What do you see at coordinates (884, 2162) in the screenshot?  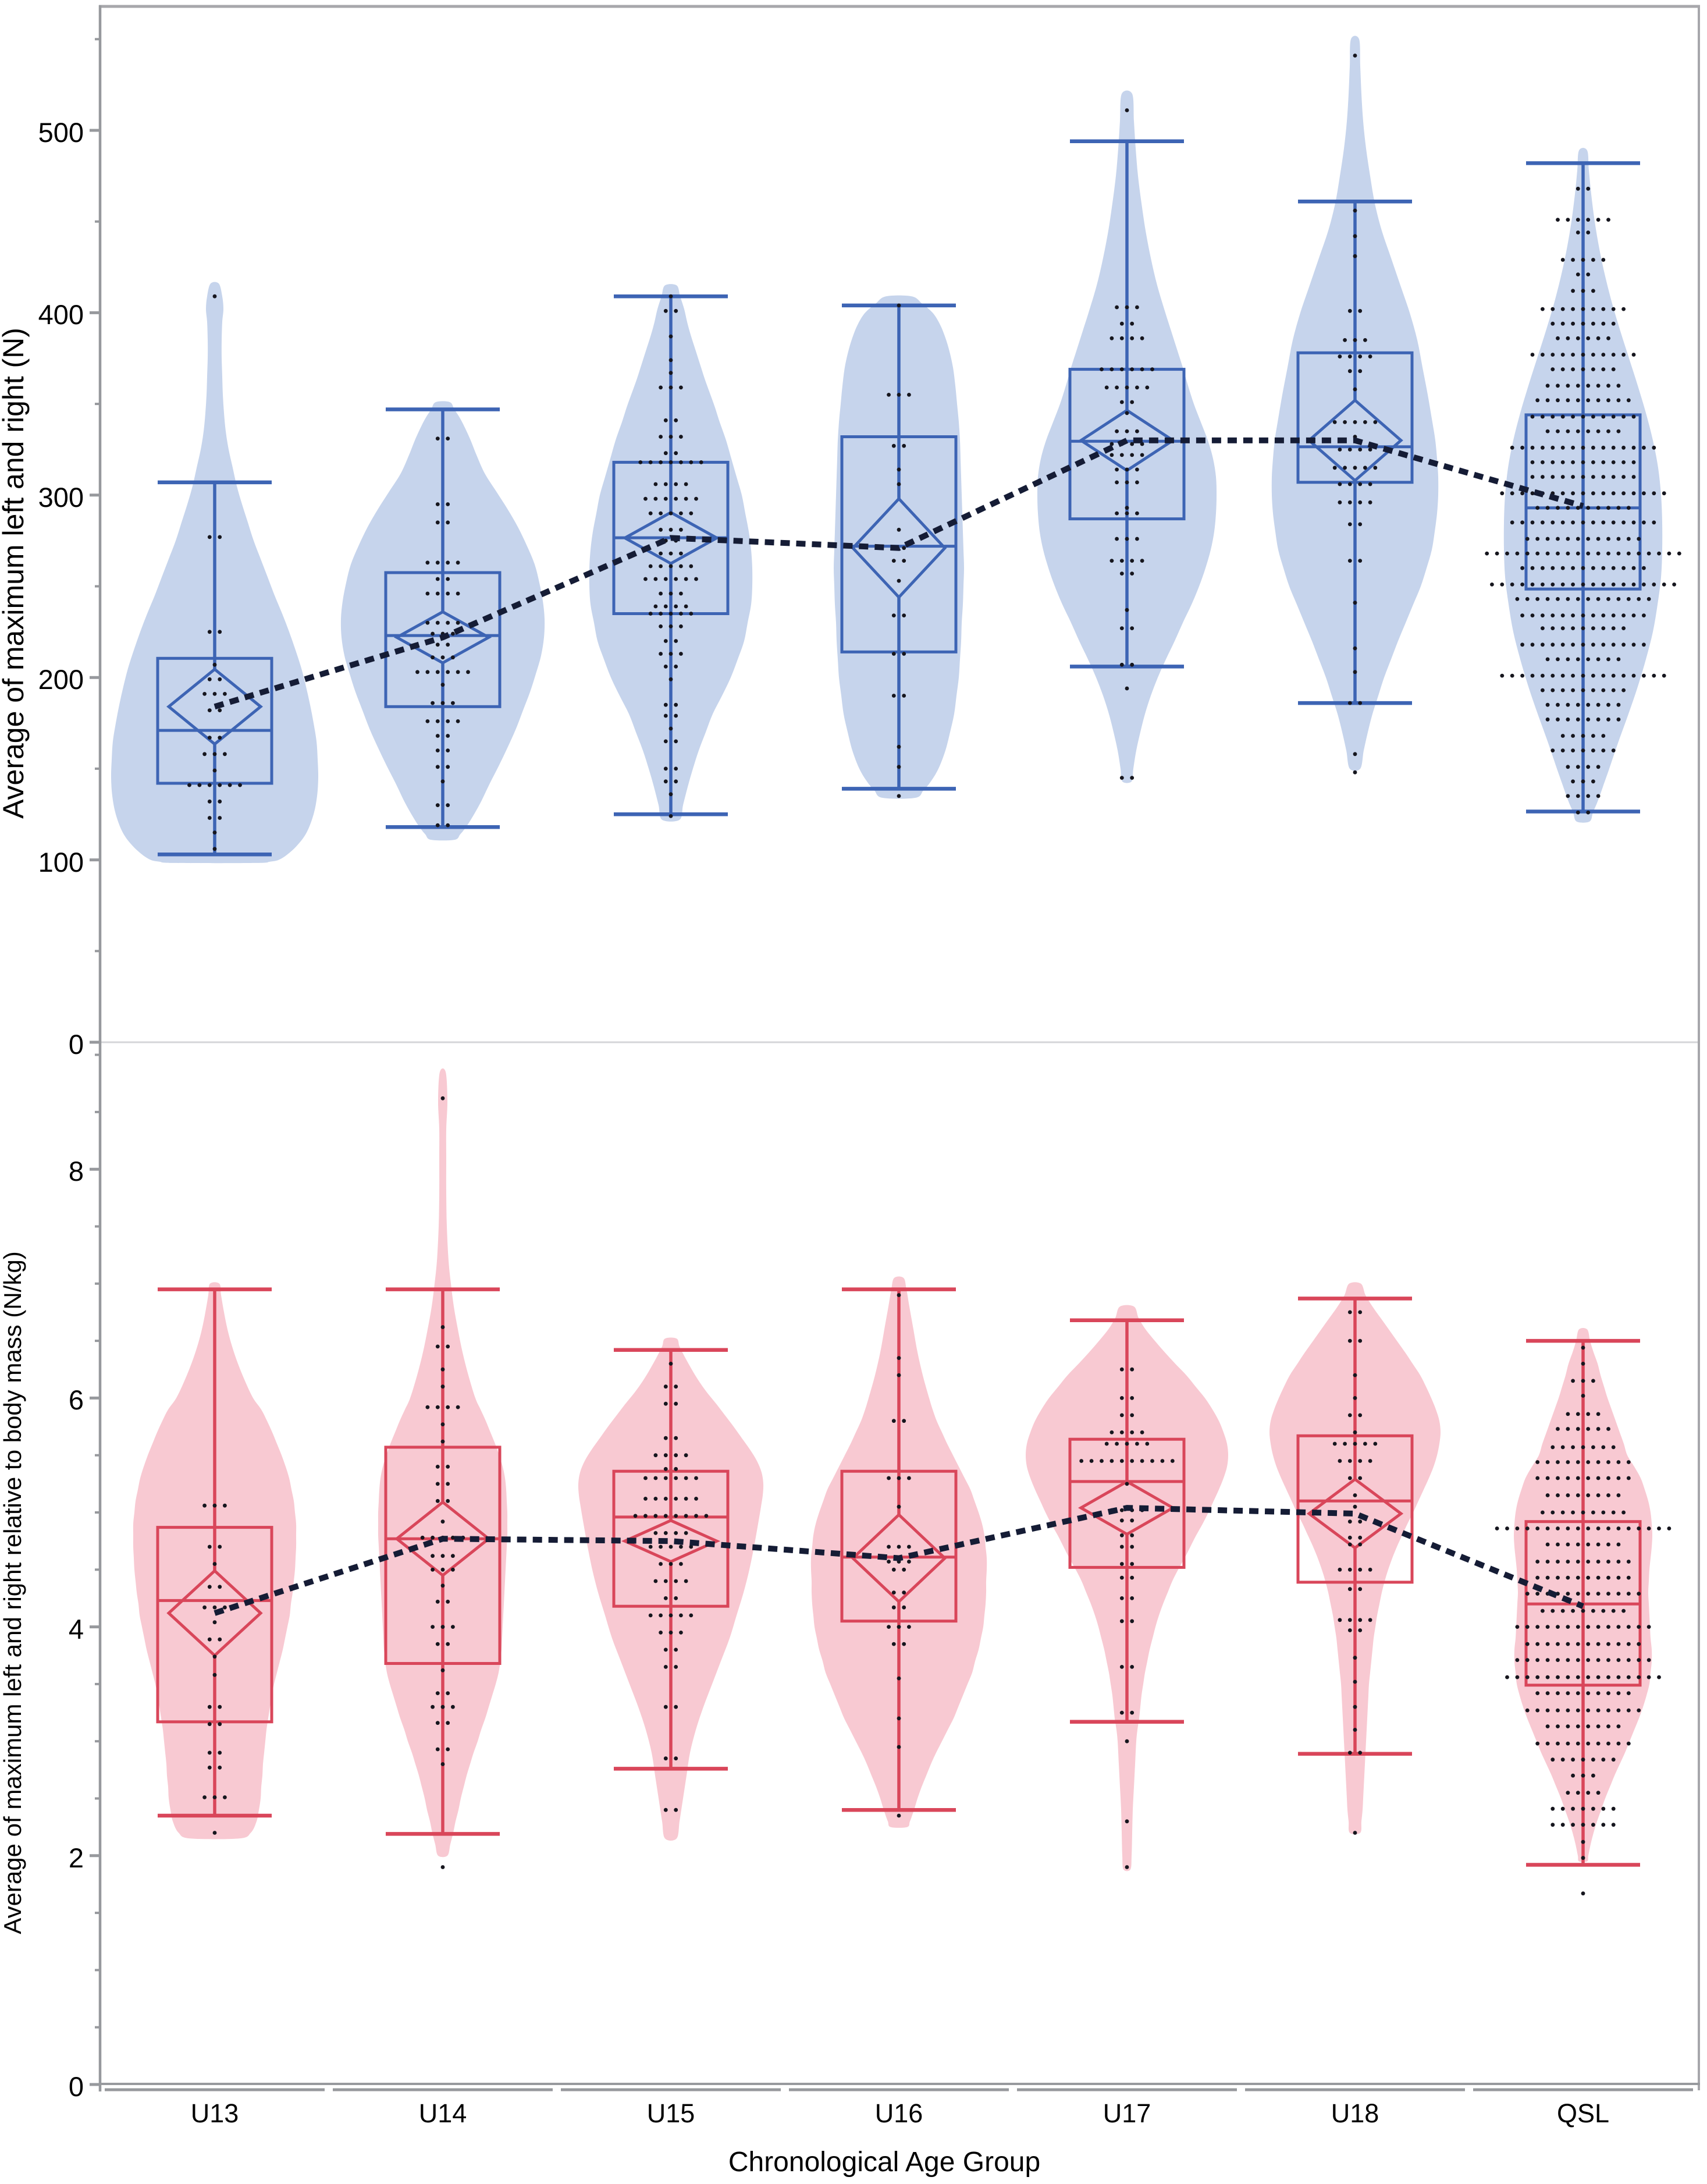 I see `svg-text: Chronological Age Group` at bounding box center [884, 2162].